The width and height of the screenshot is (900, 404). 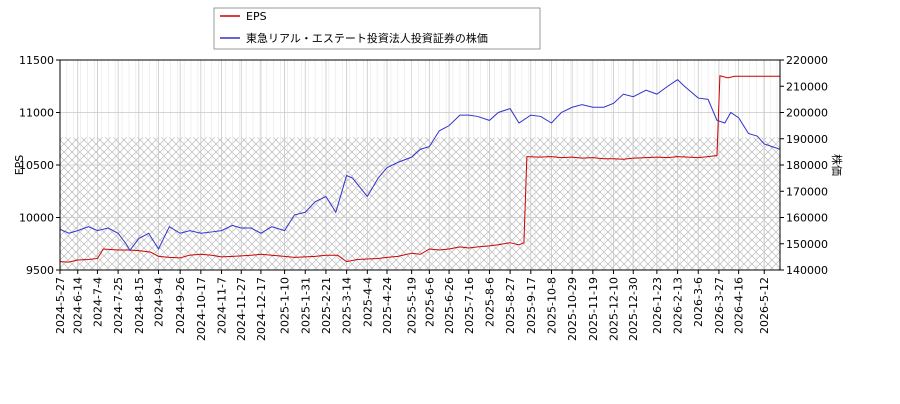 I want to click on x-tick-label: 2024-8-15, so click(x=139, y=305).